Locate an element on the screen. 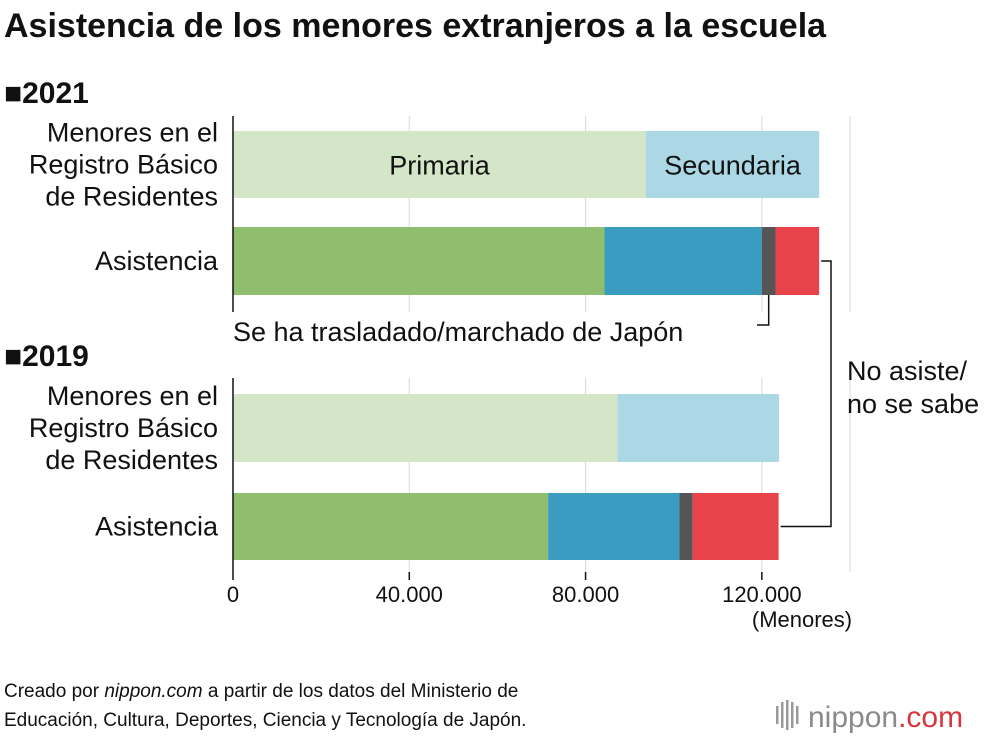 Image resolution: width=1000 pixels, height=738 pixels. brand-name: nippon is located at coordinates (853, 717).